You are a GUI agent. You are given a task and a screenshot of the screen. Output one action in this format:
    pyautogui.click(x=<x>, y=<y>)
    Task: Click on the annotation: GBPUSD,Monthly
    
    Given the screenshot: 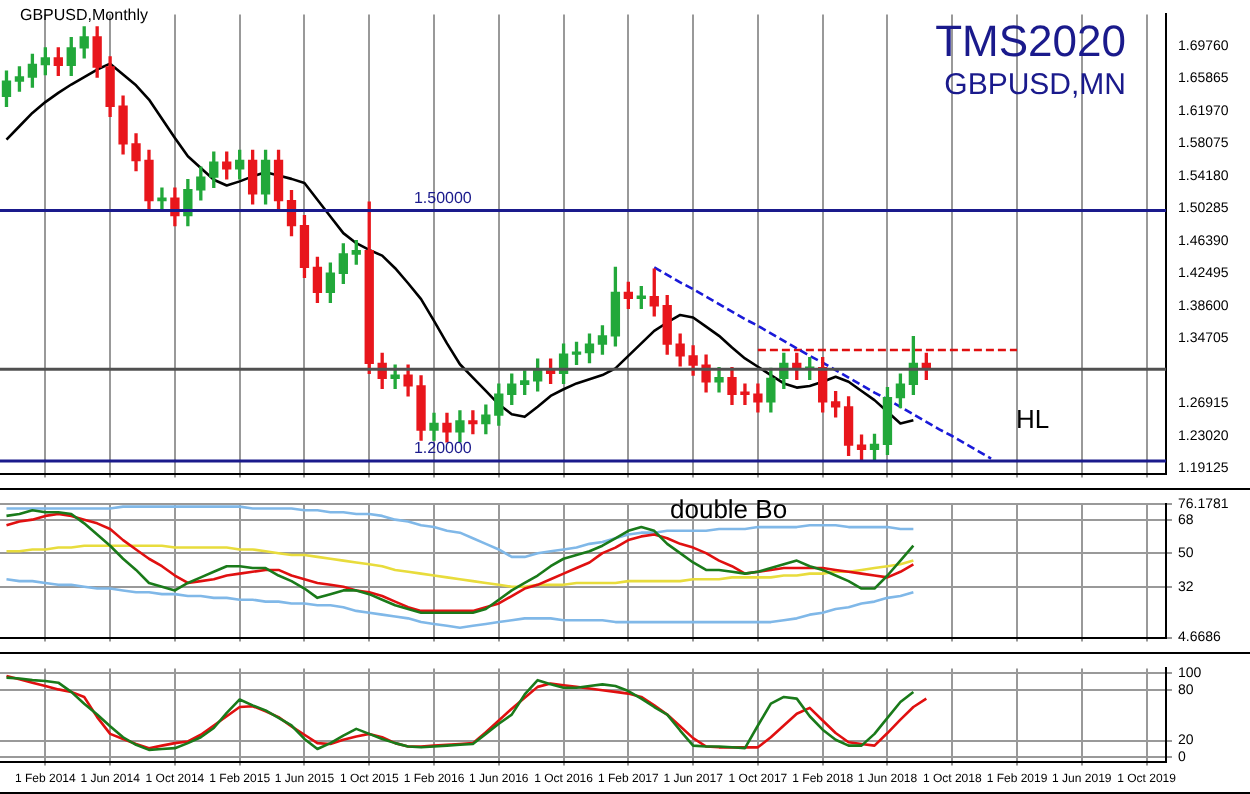 What is the action you would take?
    pyautogui.click(x=84, y=15)
    